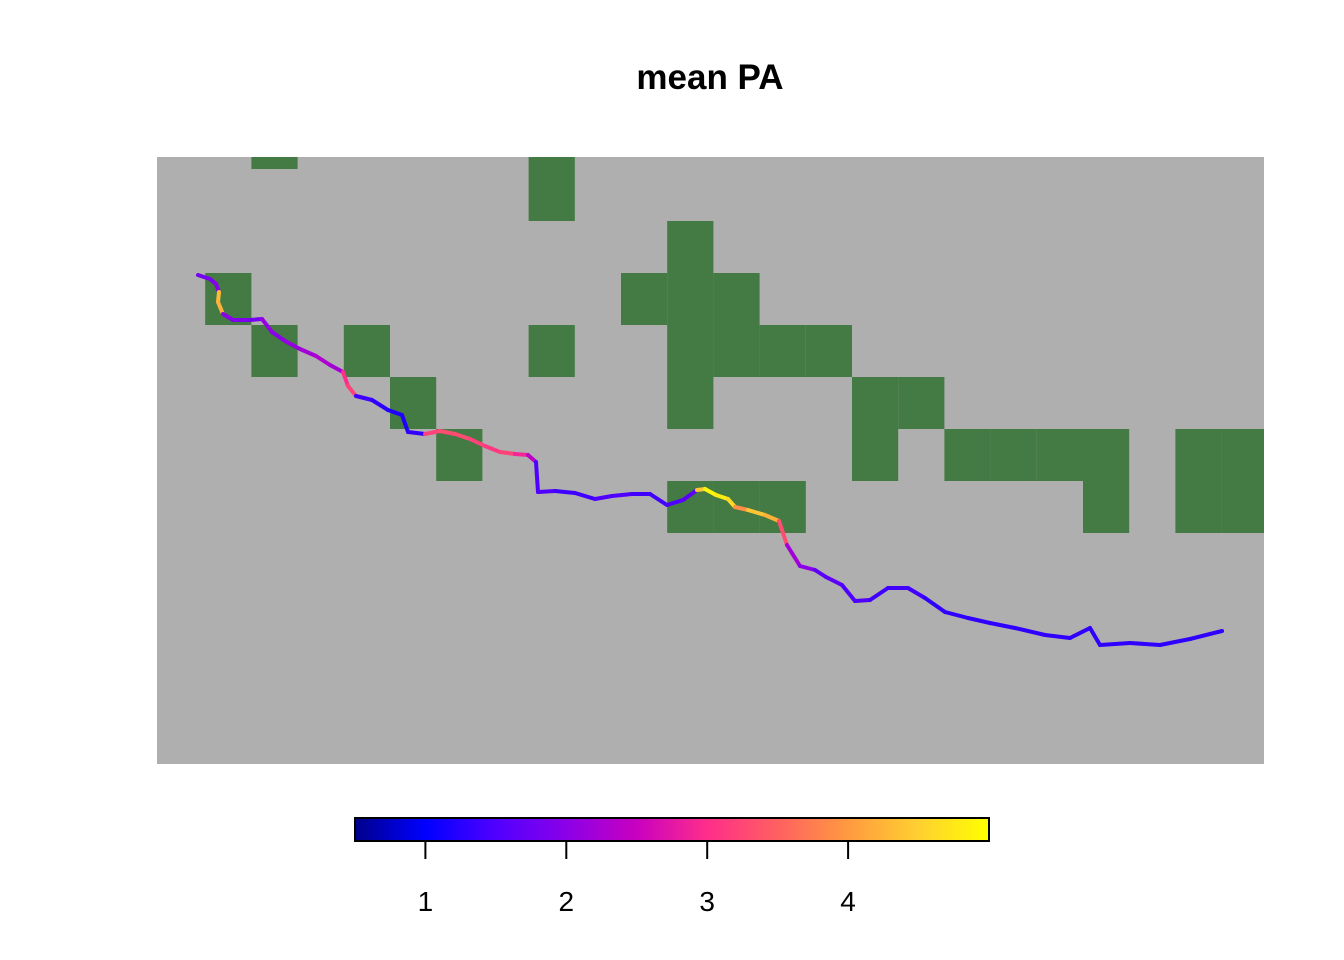 Image resolution: width=1344 pixels, height=960 pixels. What do you see at coordinates (848, 901) in the screenshot?
I see `legend-tick-label: 4` at bounding box center [848, 901].